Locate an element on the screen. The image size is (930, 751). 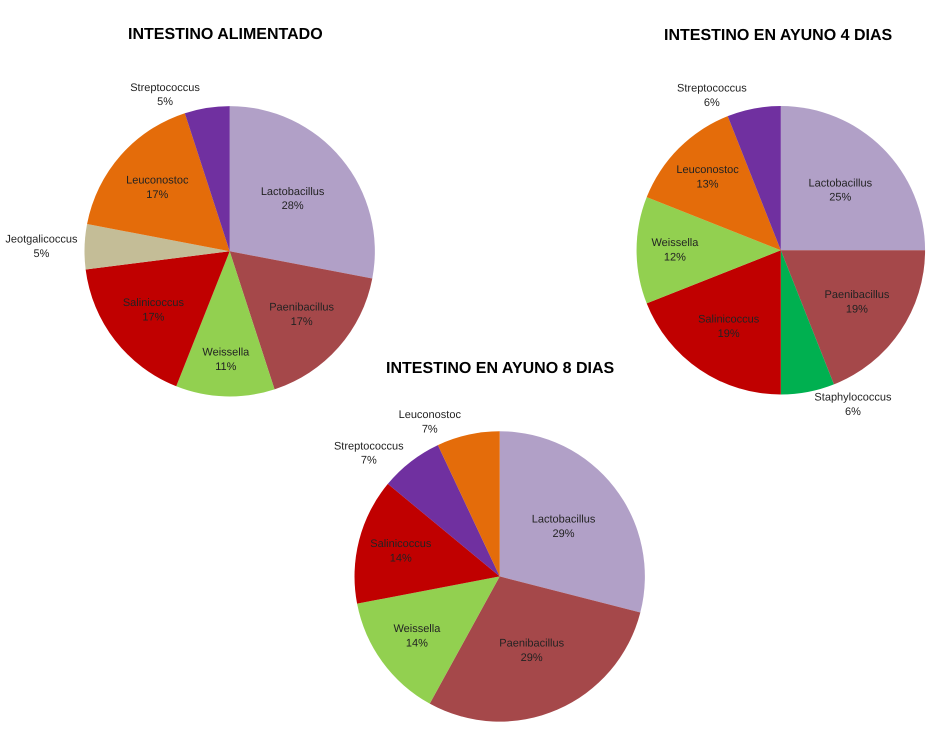
slice-label: Staphylococcus is located at coordinates (853, 398).